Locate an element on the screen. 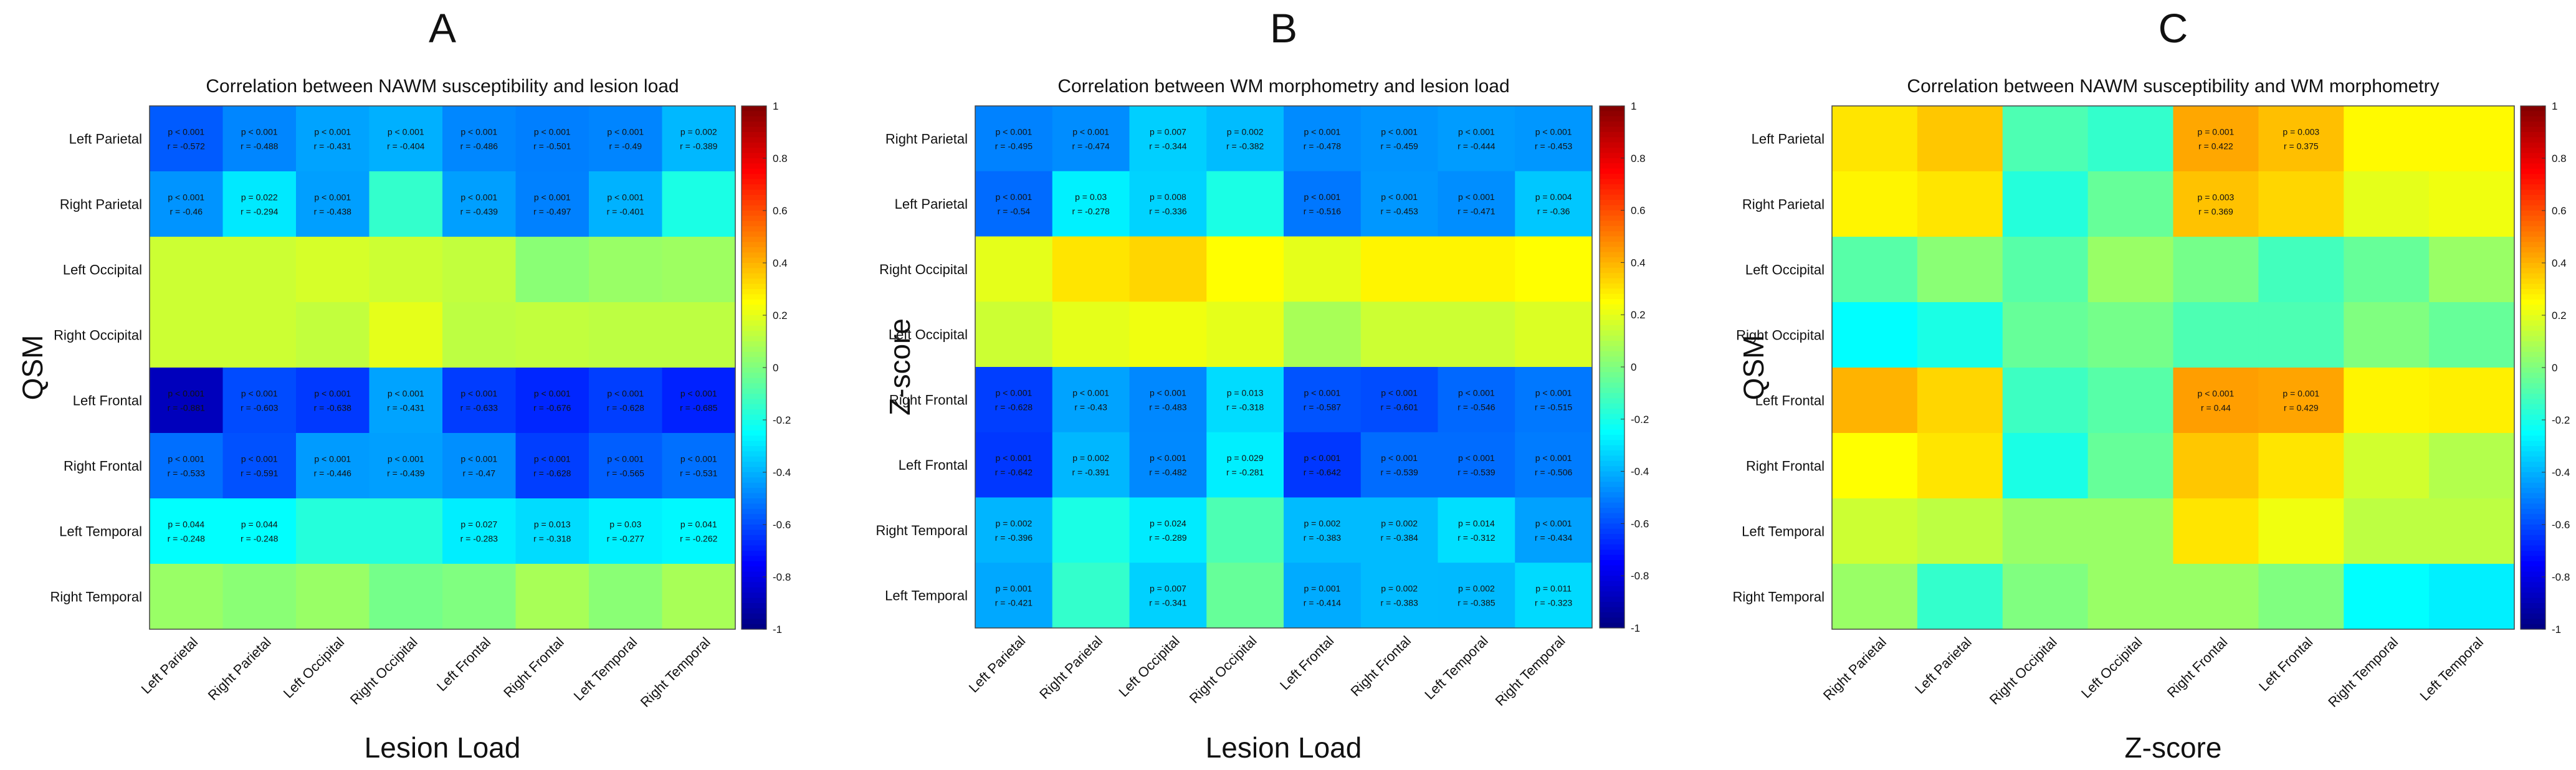 The width and height of the screenshot is (2576, 770). cell-r-value: r = -0.453 is located at coordinates (1399, 211).